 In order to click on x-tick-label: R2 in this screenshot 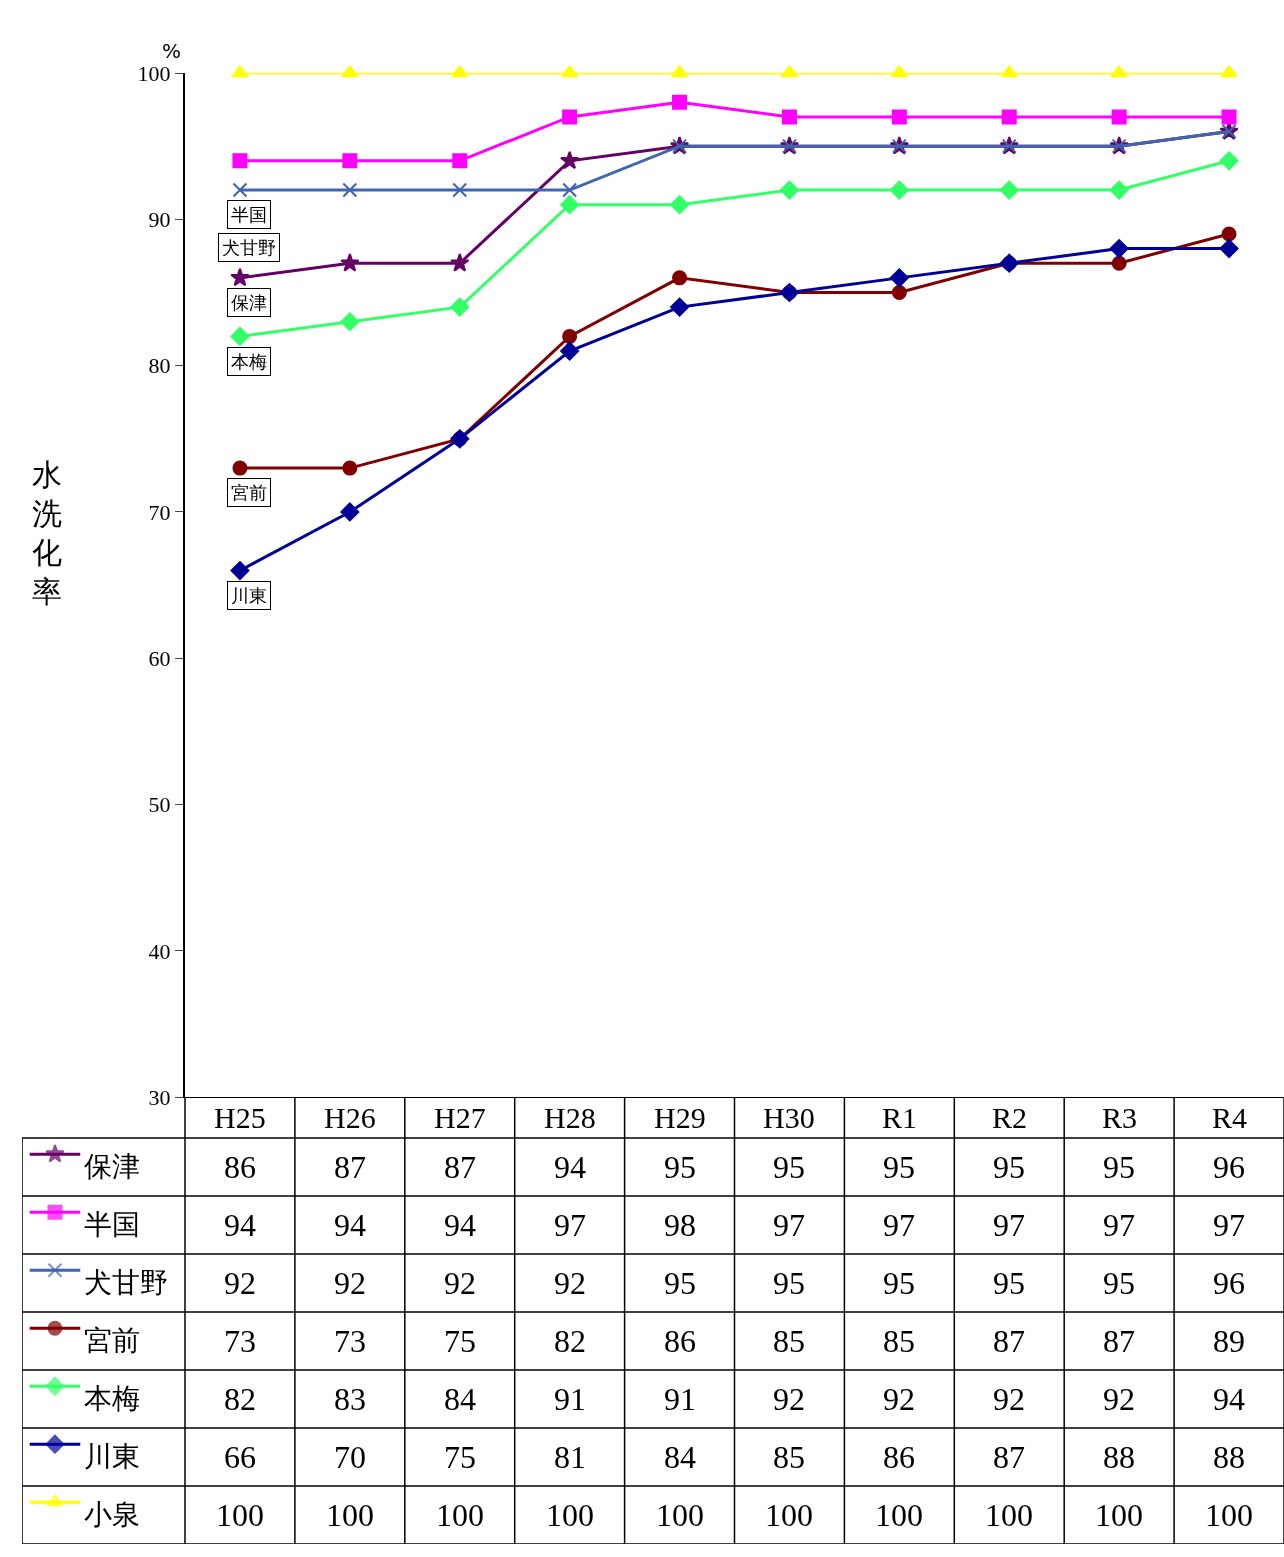, I will do `click(1010, 1117)`.